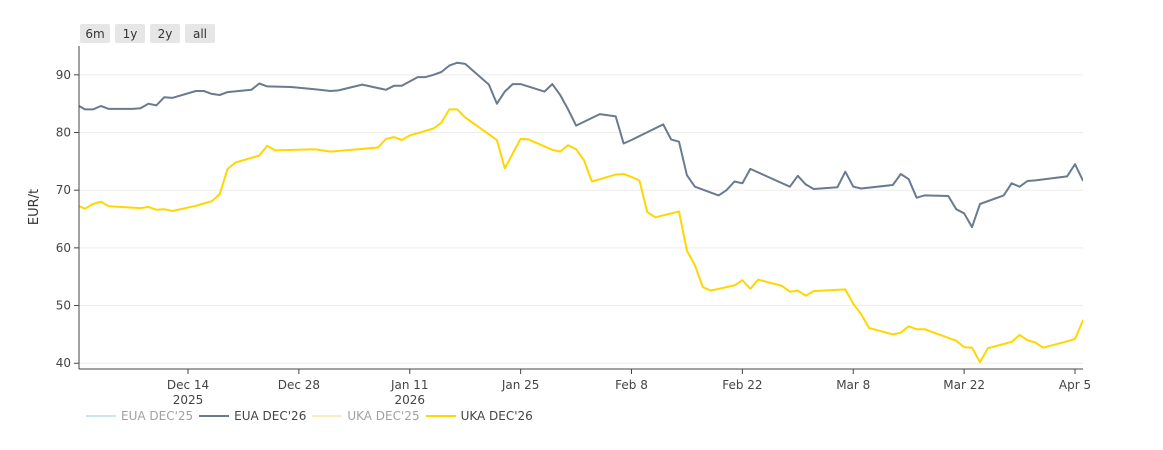 The width and height of the screenshot is (1163, 450). What do you see at coordinates (188, 400) in the screenshot?
I see `x-tick-year-label: 2025` at bounding box center [188, 400].